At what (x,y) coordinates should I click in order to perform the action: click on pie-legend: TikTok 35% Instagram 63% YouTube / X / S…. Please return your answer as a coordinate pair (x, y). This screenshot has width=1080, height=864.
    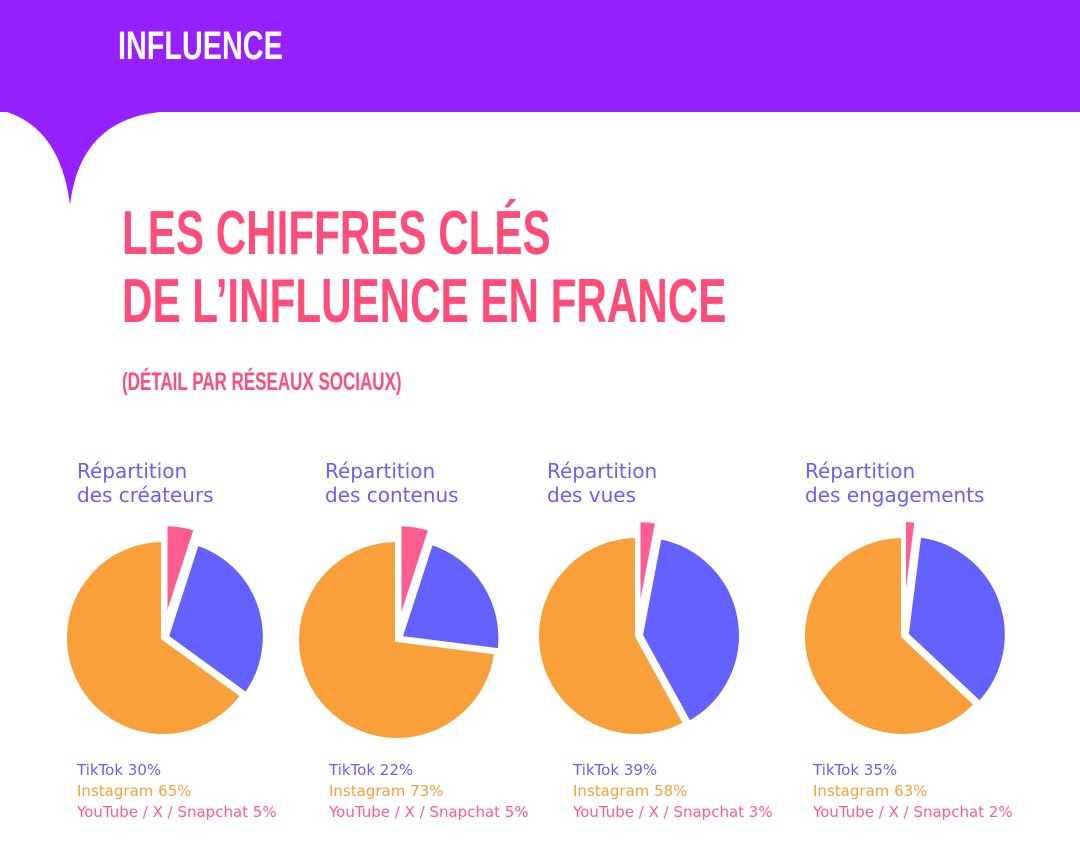
    Looking at the image, I should click on (913, 791).